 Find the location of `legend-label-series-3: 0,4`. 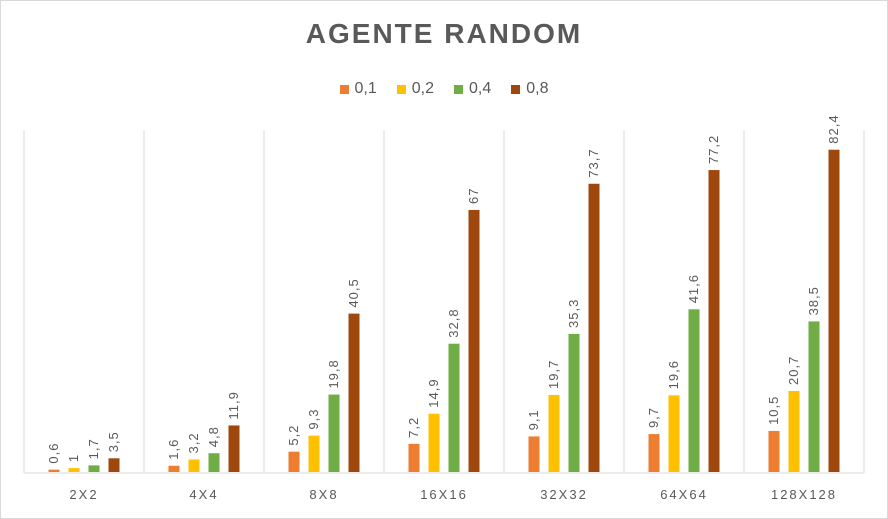

legend-label-series-3: 0,4 is located at coordinates (480, 88).